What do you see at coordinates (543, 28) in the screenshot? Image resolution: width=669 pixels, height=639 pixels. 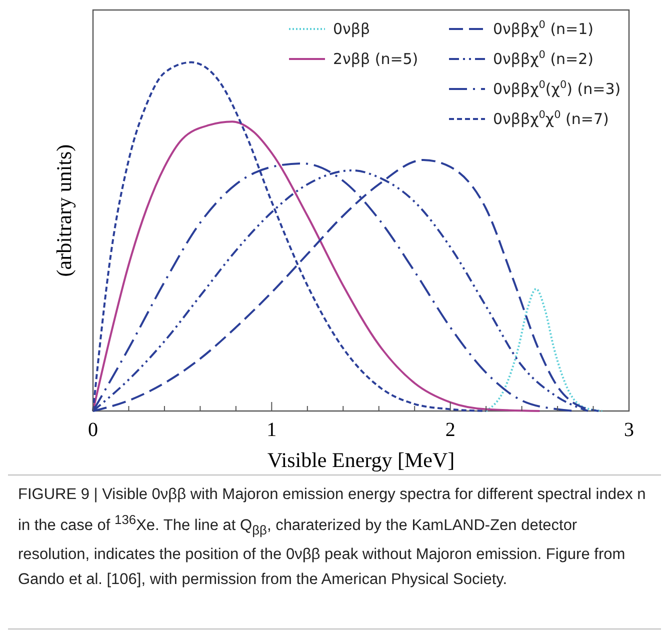 I see `legend-label: 0νββχ$^{0}$ (n=1)` at bounding box center [543, 28].